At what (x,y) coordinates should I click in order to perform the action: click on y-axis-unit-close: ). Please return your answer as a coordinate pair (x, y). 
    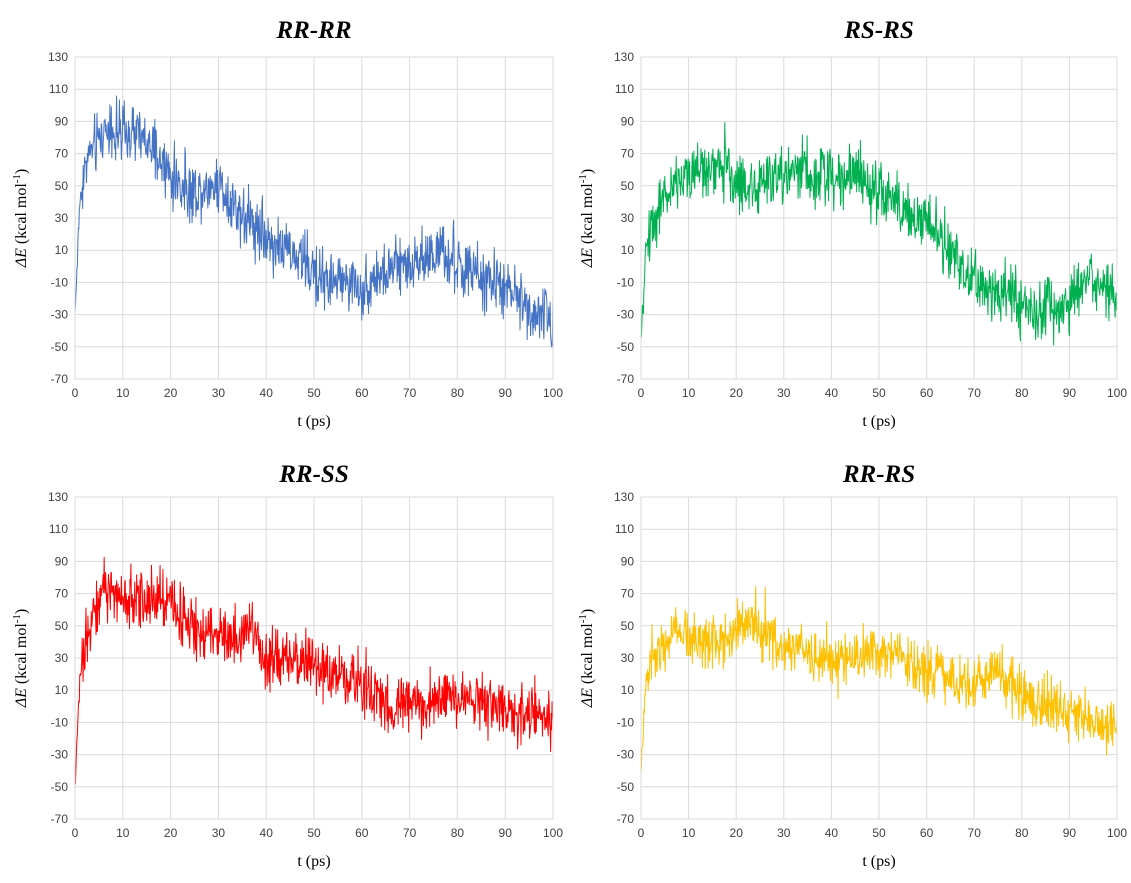
    Looking at the image, I should click on (587, 171).